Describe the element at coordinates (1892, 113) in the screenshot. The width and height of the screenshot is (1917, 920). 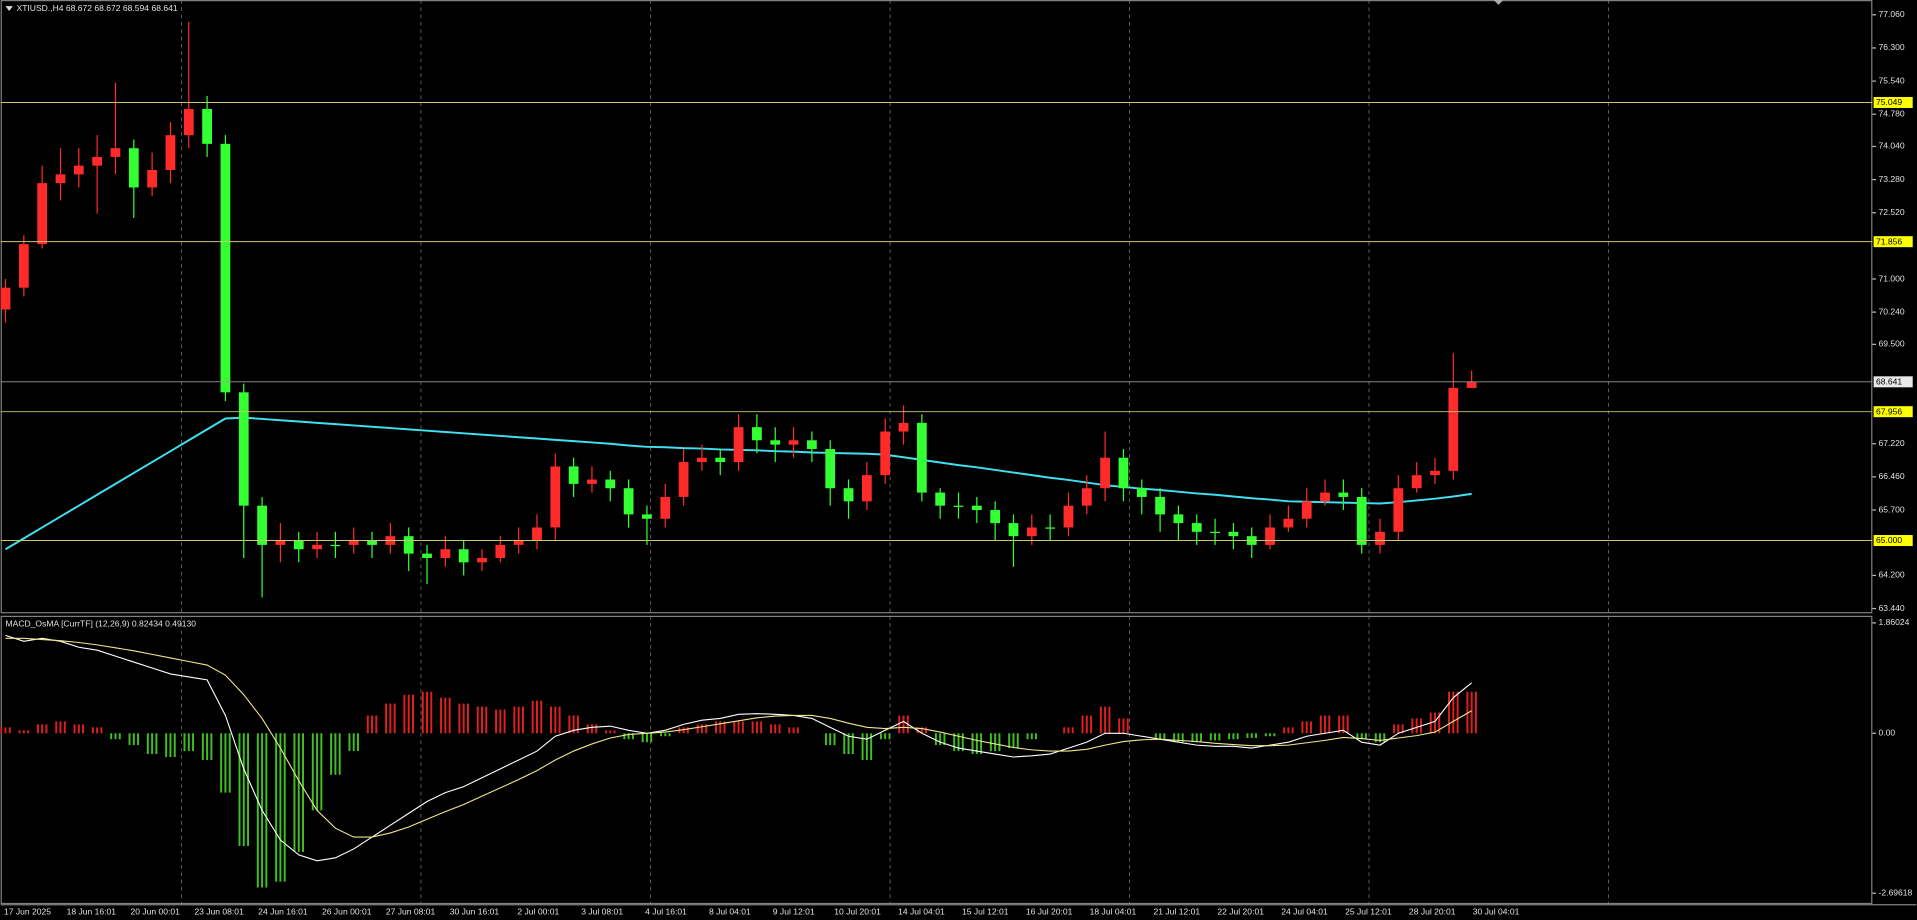
I see `y-tick-label: 74.780` at that location.